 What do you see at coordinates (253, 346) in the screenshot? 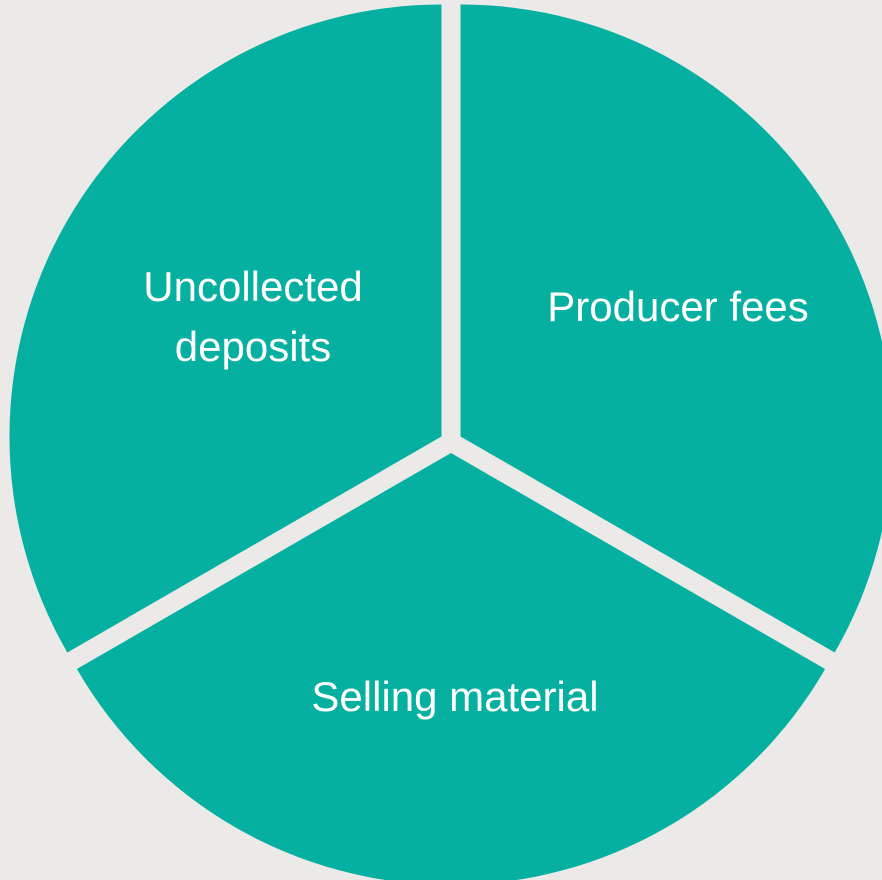
I see `segment-label: deposits` at bounding box center [253, 346].